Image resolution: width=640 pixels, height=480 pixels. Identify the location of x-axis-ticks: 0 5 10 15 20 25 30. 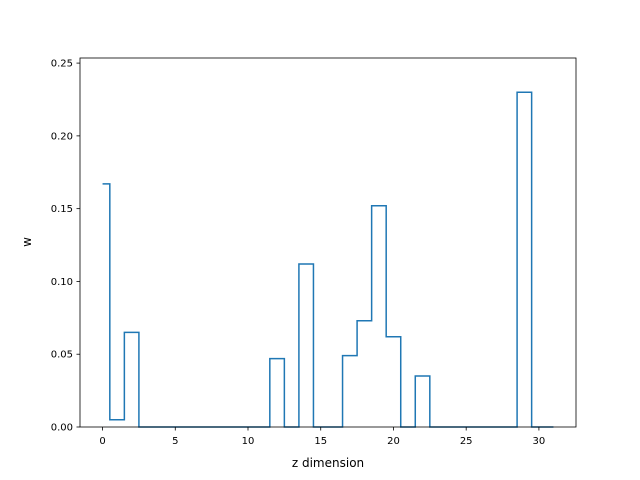
(322, 437).